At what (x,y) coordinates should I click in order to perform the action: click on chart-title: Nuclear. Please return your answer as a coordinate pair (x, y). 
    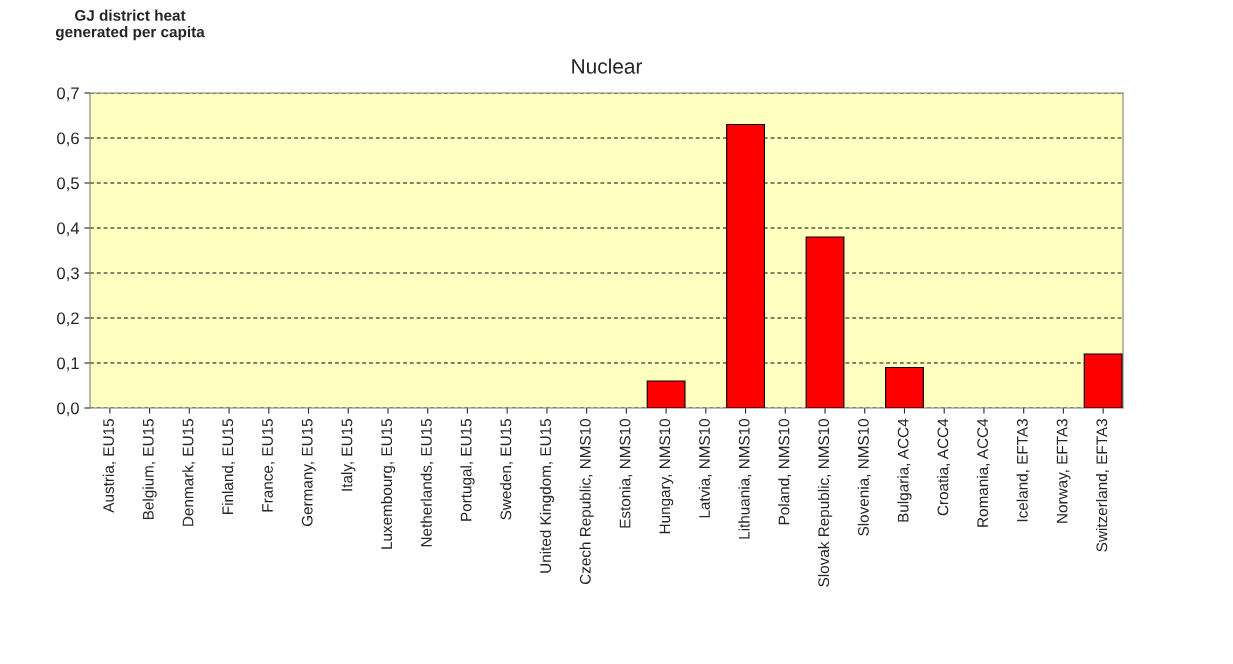
    Looking at the image, I should click on (607, 66).